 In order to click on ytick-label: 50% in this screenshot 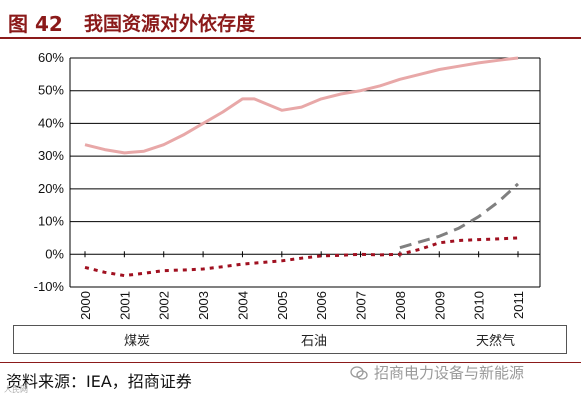, I will do `click(51, 90)`.